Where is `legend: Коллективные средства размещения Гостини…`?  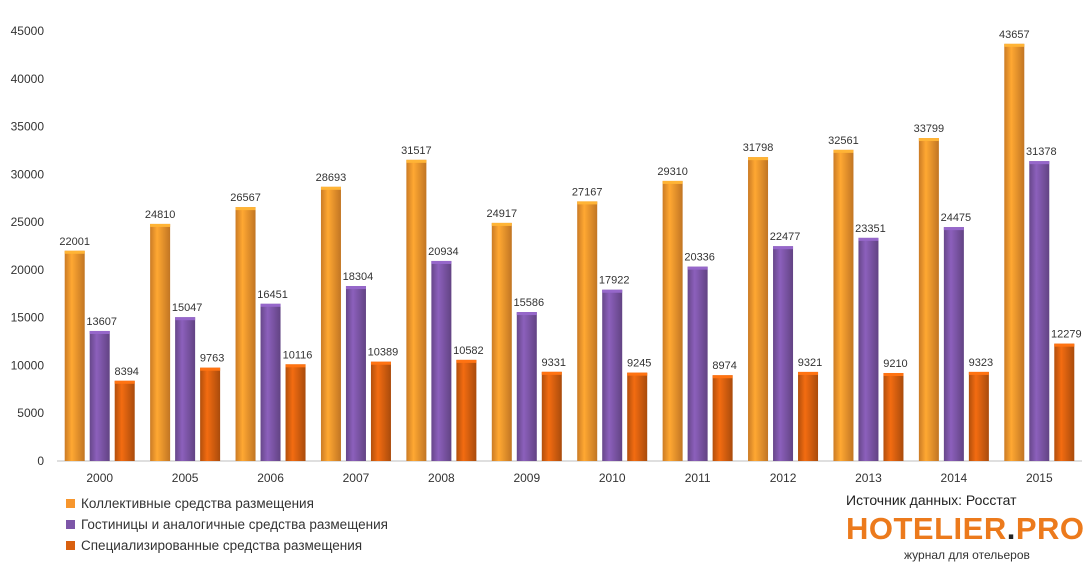
legend: Коллективные средства размещения Гостини… is located at coordinates (227, 524).